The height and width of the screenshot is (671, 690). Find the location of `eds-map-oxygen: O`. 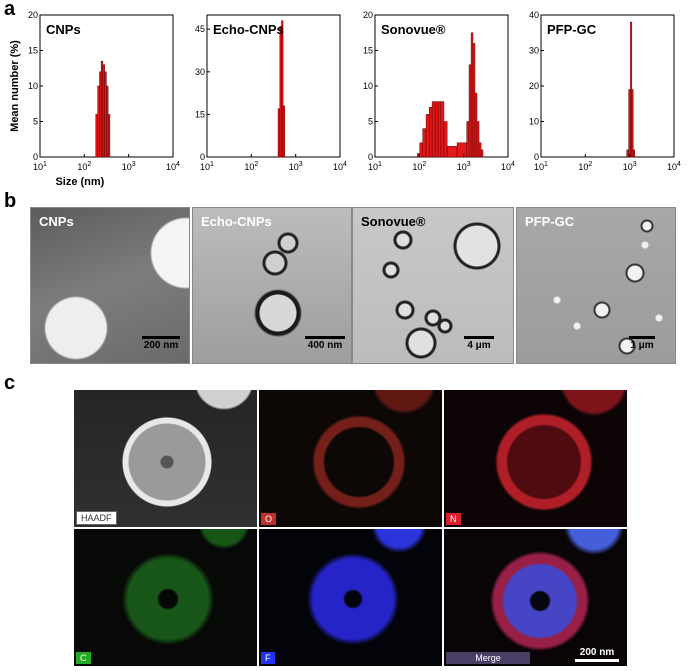

eds-map-oxygen: O is located at coordinates (350, 458).